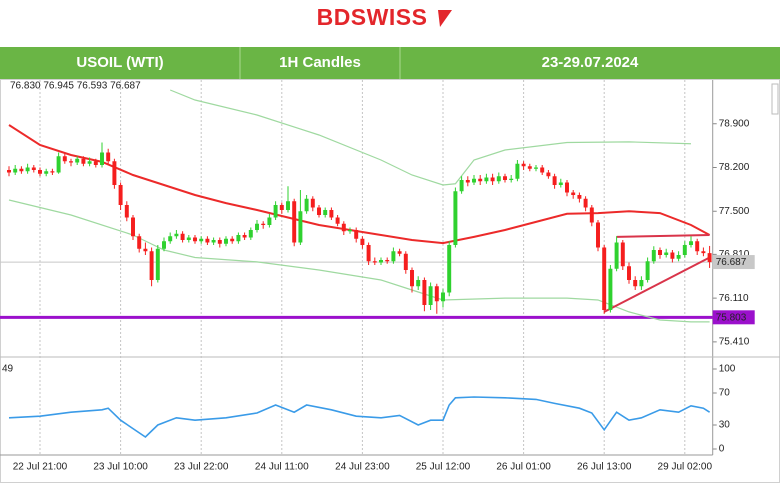 This screenshot has height=483, width=780. What do you see at coordinates (119, 62) in the screenshot?
I see `header-cell: USOIL (WTI)` at bounding box center [119, 62].